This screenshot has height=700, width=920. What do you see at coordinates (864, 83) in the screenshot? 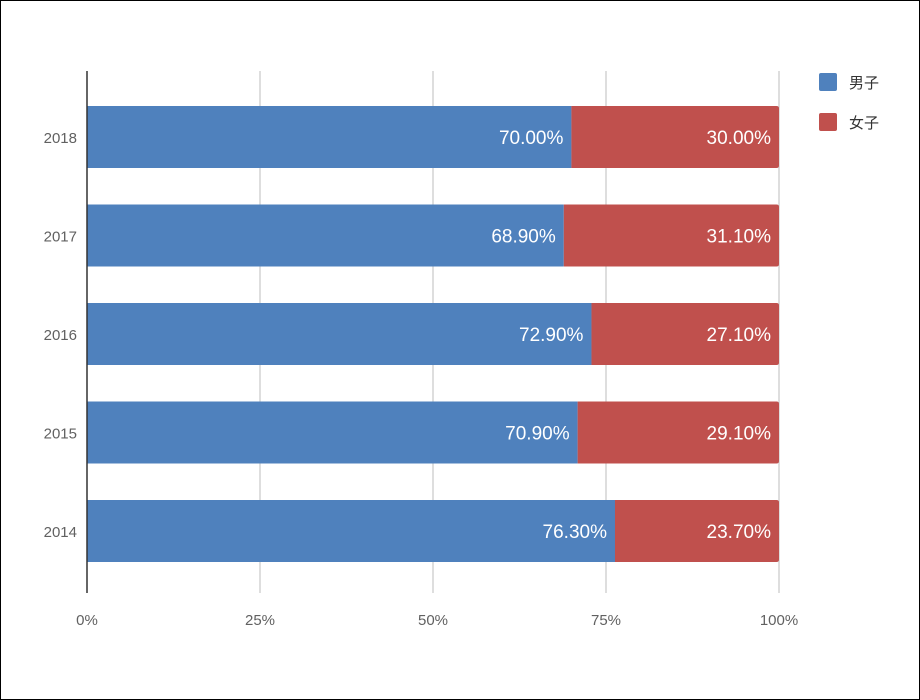
I see `legend-label-boys: 男子` at bounding box center [864, 83].